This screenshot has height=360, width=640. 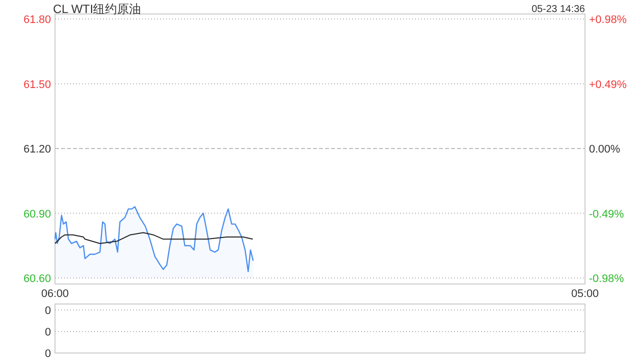 What do you see at coordinates (37, 20) in the screenshot?
I see `y-tick-label: 61.80` at bounding box center [37, 20].